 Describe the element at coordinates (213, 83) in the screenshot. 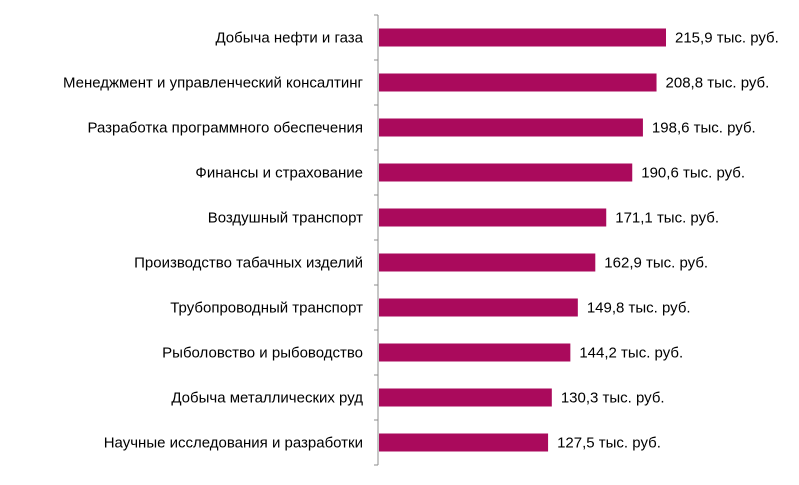

I see `category-label: Менеджмент и управленческий консалтинг` at that location.